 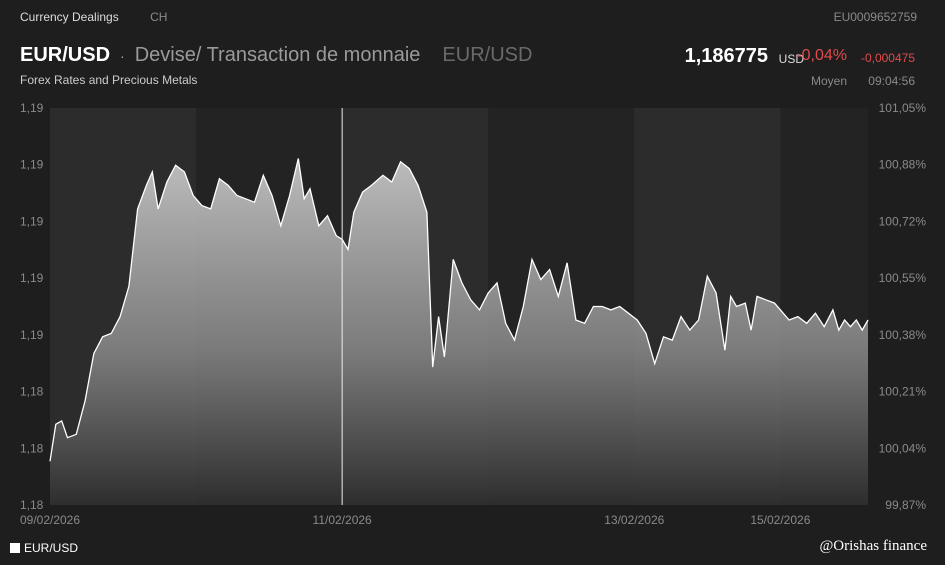 I want to click on region-label: CH, so click(x=159, y=17).